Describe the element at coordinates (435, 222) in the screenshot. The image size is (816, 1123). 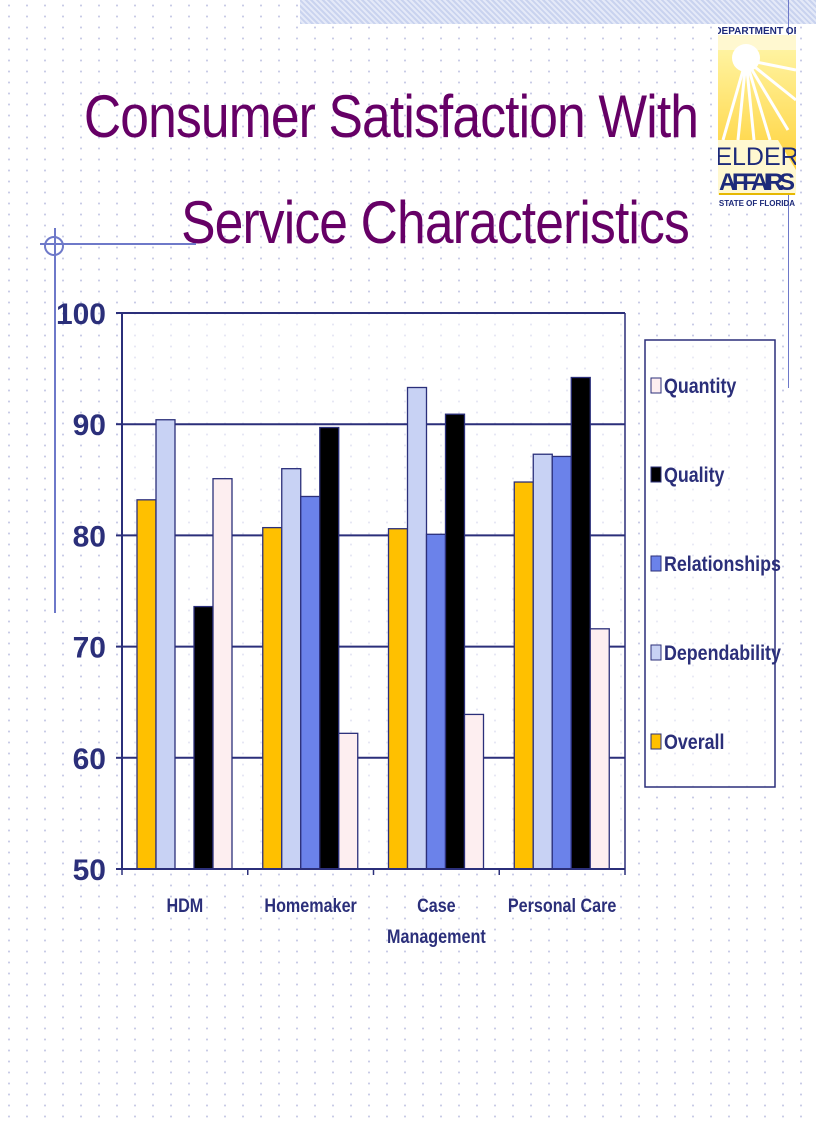
I see `title-line-2: Service Characteristics` at that location.